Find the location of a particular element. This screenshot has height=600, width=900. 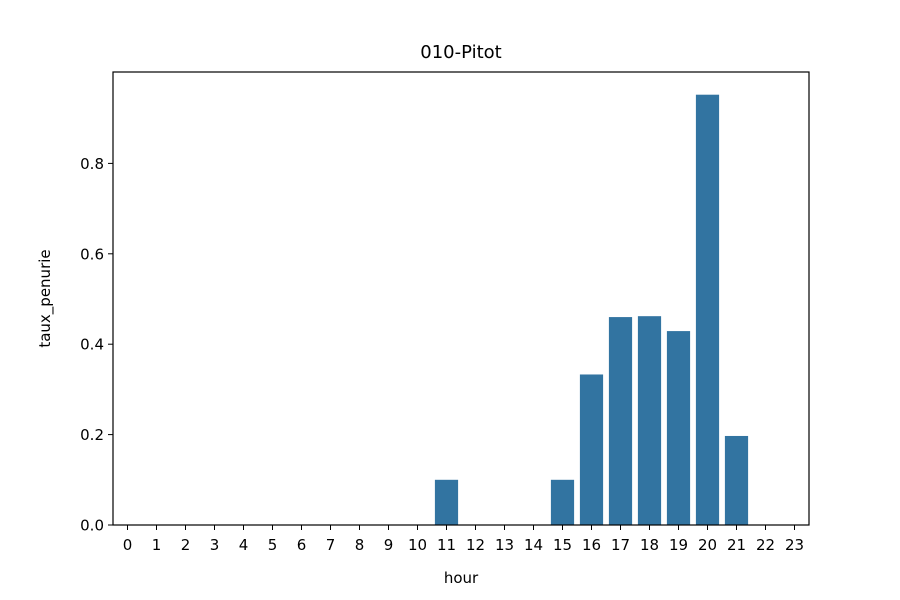

x-tick-label: 17 is located at coordinates (620, 545).